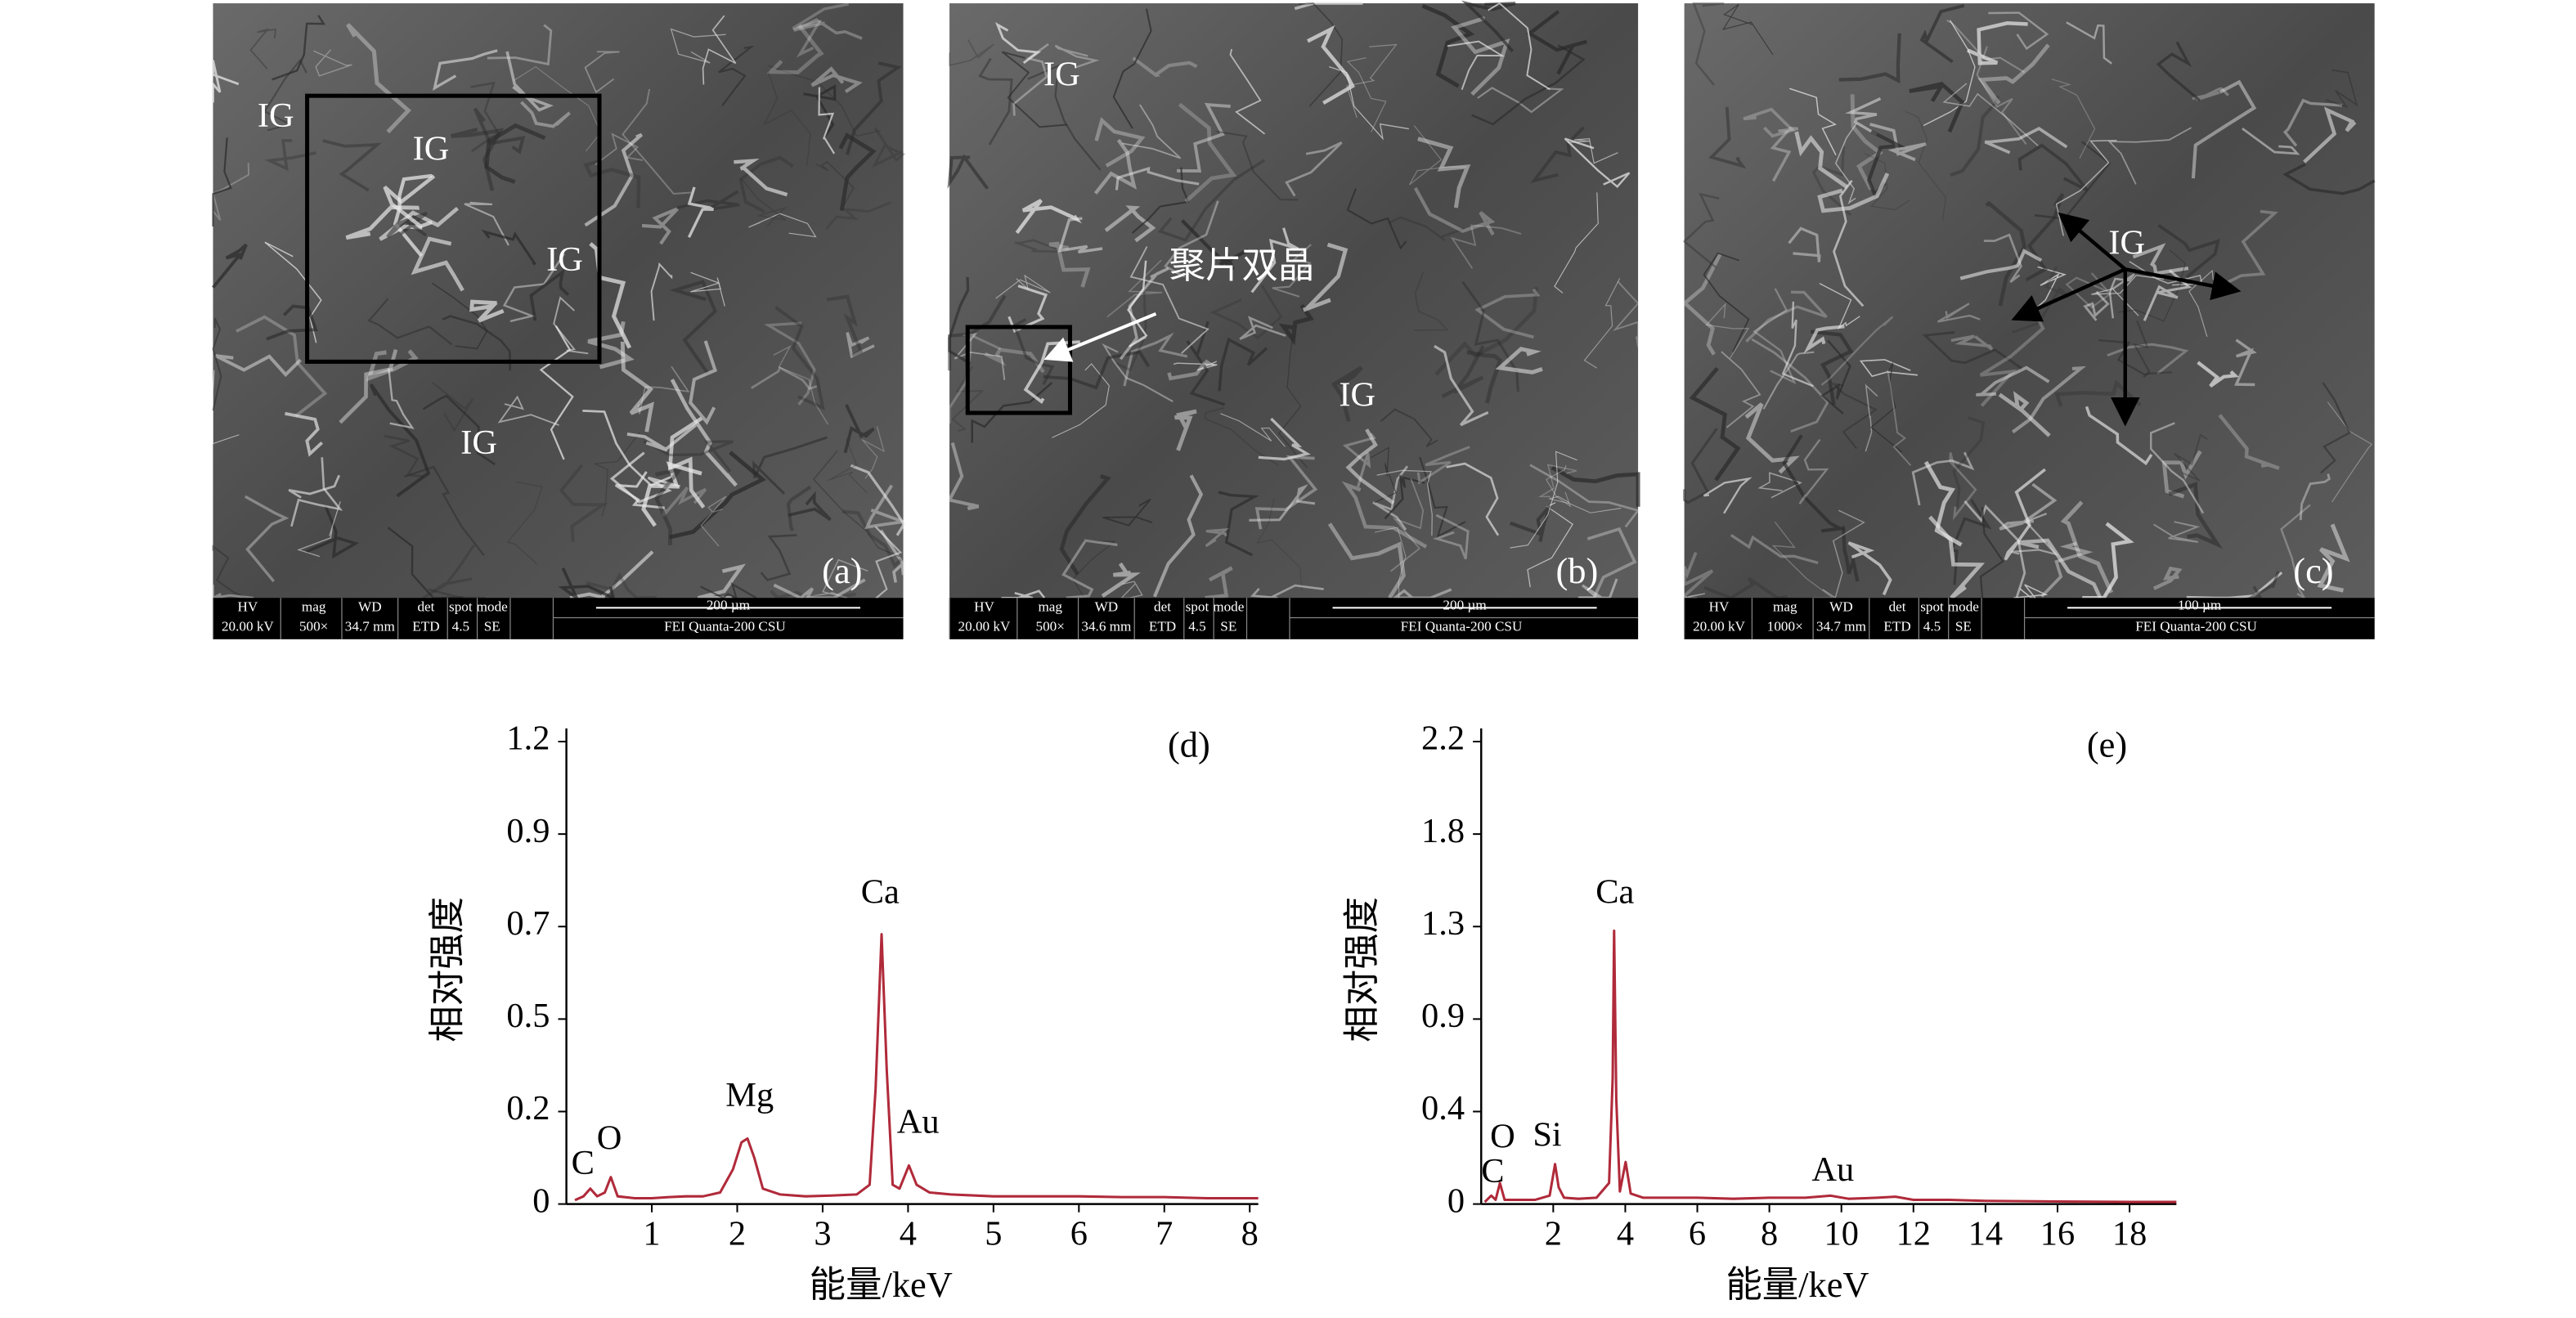 This screenshot has height=1318, width=2576. I want to click on x-tick-label: 3, so click(822, 1234).